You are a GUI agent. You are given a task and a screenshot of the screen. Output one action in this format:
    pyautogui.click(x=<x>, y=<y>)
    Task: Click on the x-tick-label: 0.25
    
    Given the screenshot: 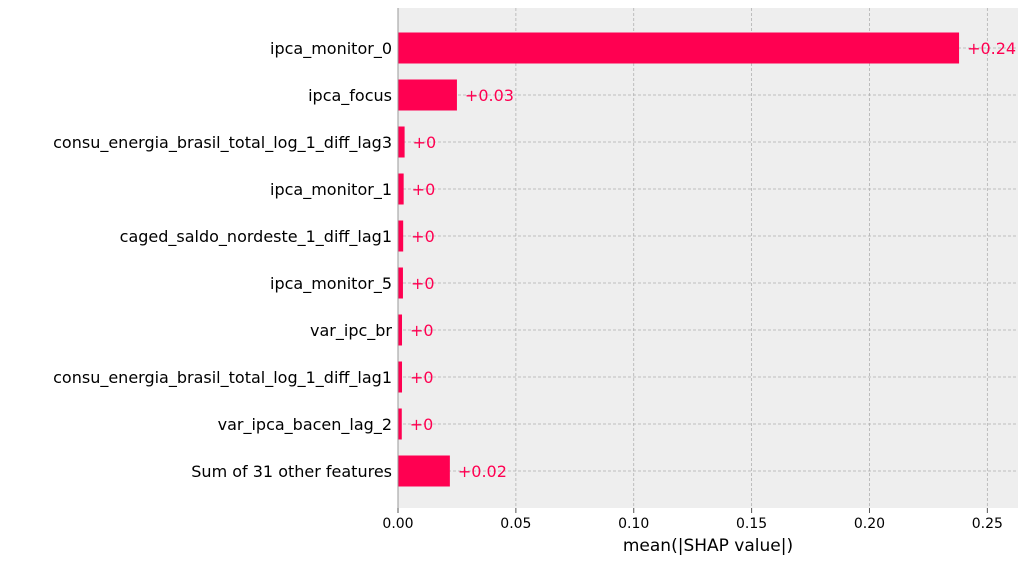 What is the action you would take?
    pyautogui.click(x=987, y=524)
    